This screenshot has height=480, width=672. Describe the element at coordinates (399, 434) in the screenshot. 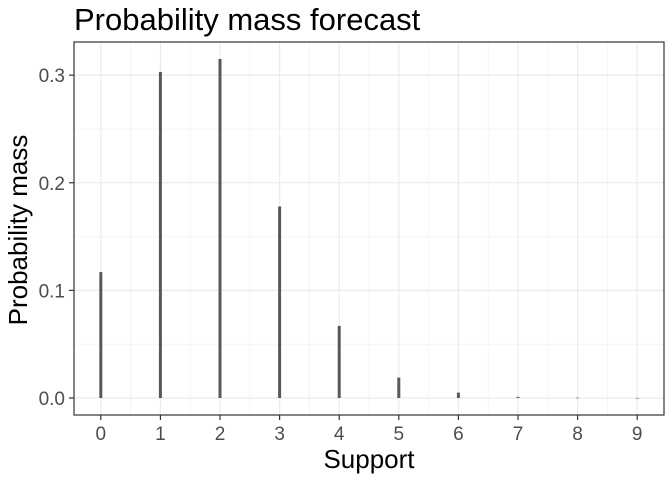

I see `x-tick-label: 5` at that location.